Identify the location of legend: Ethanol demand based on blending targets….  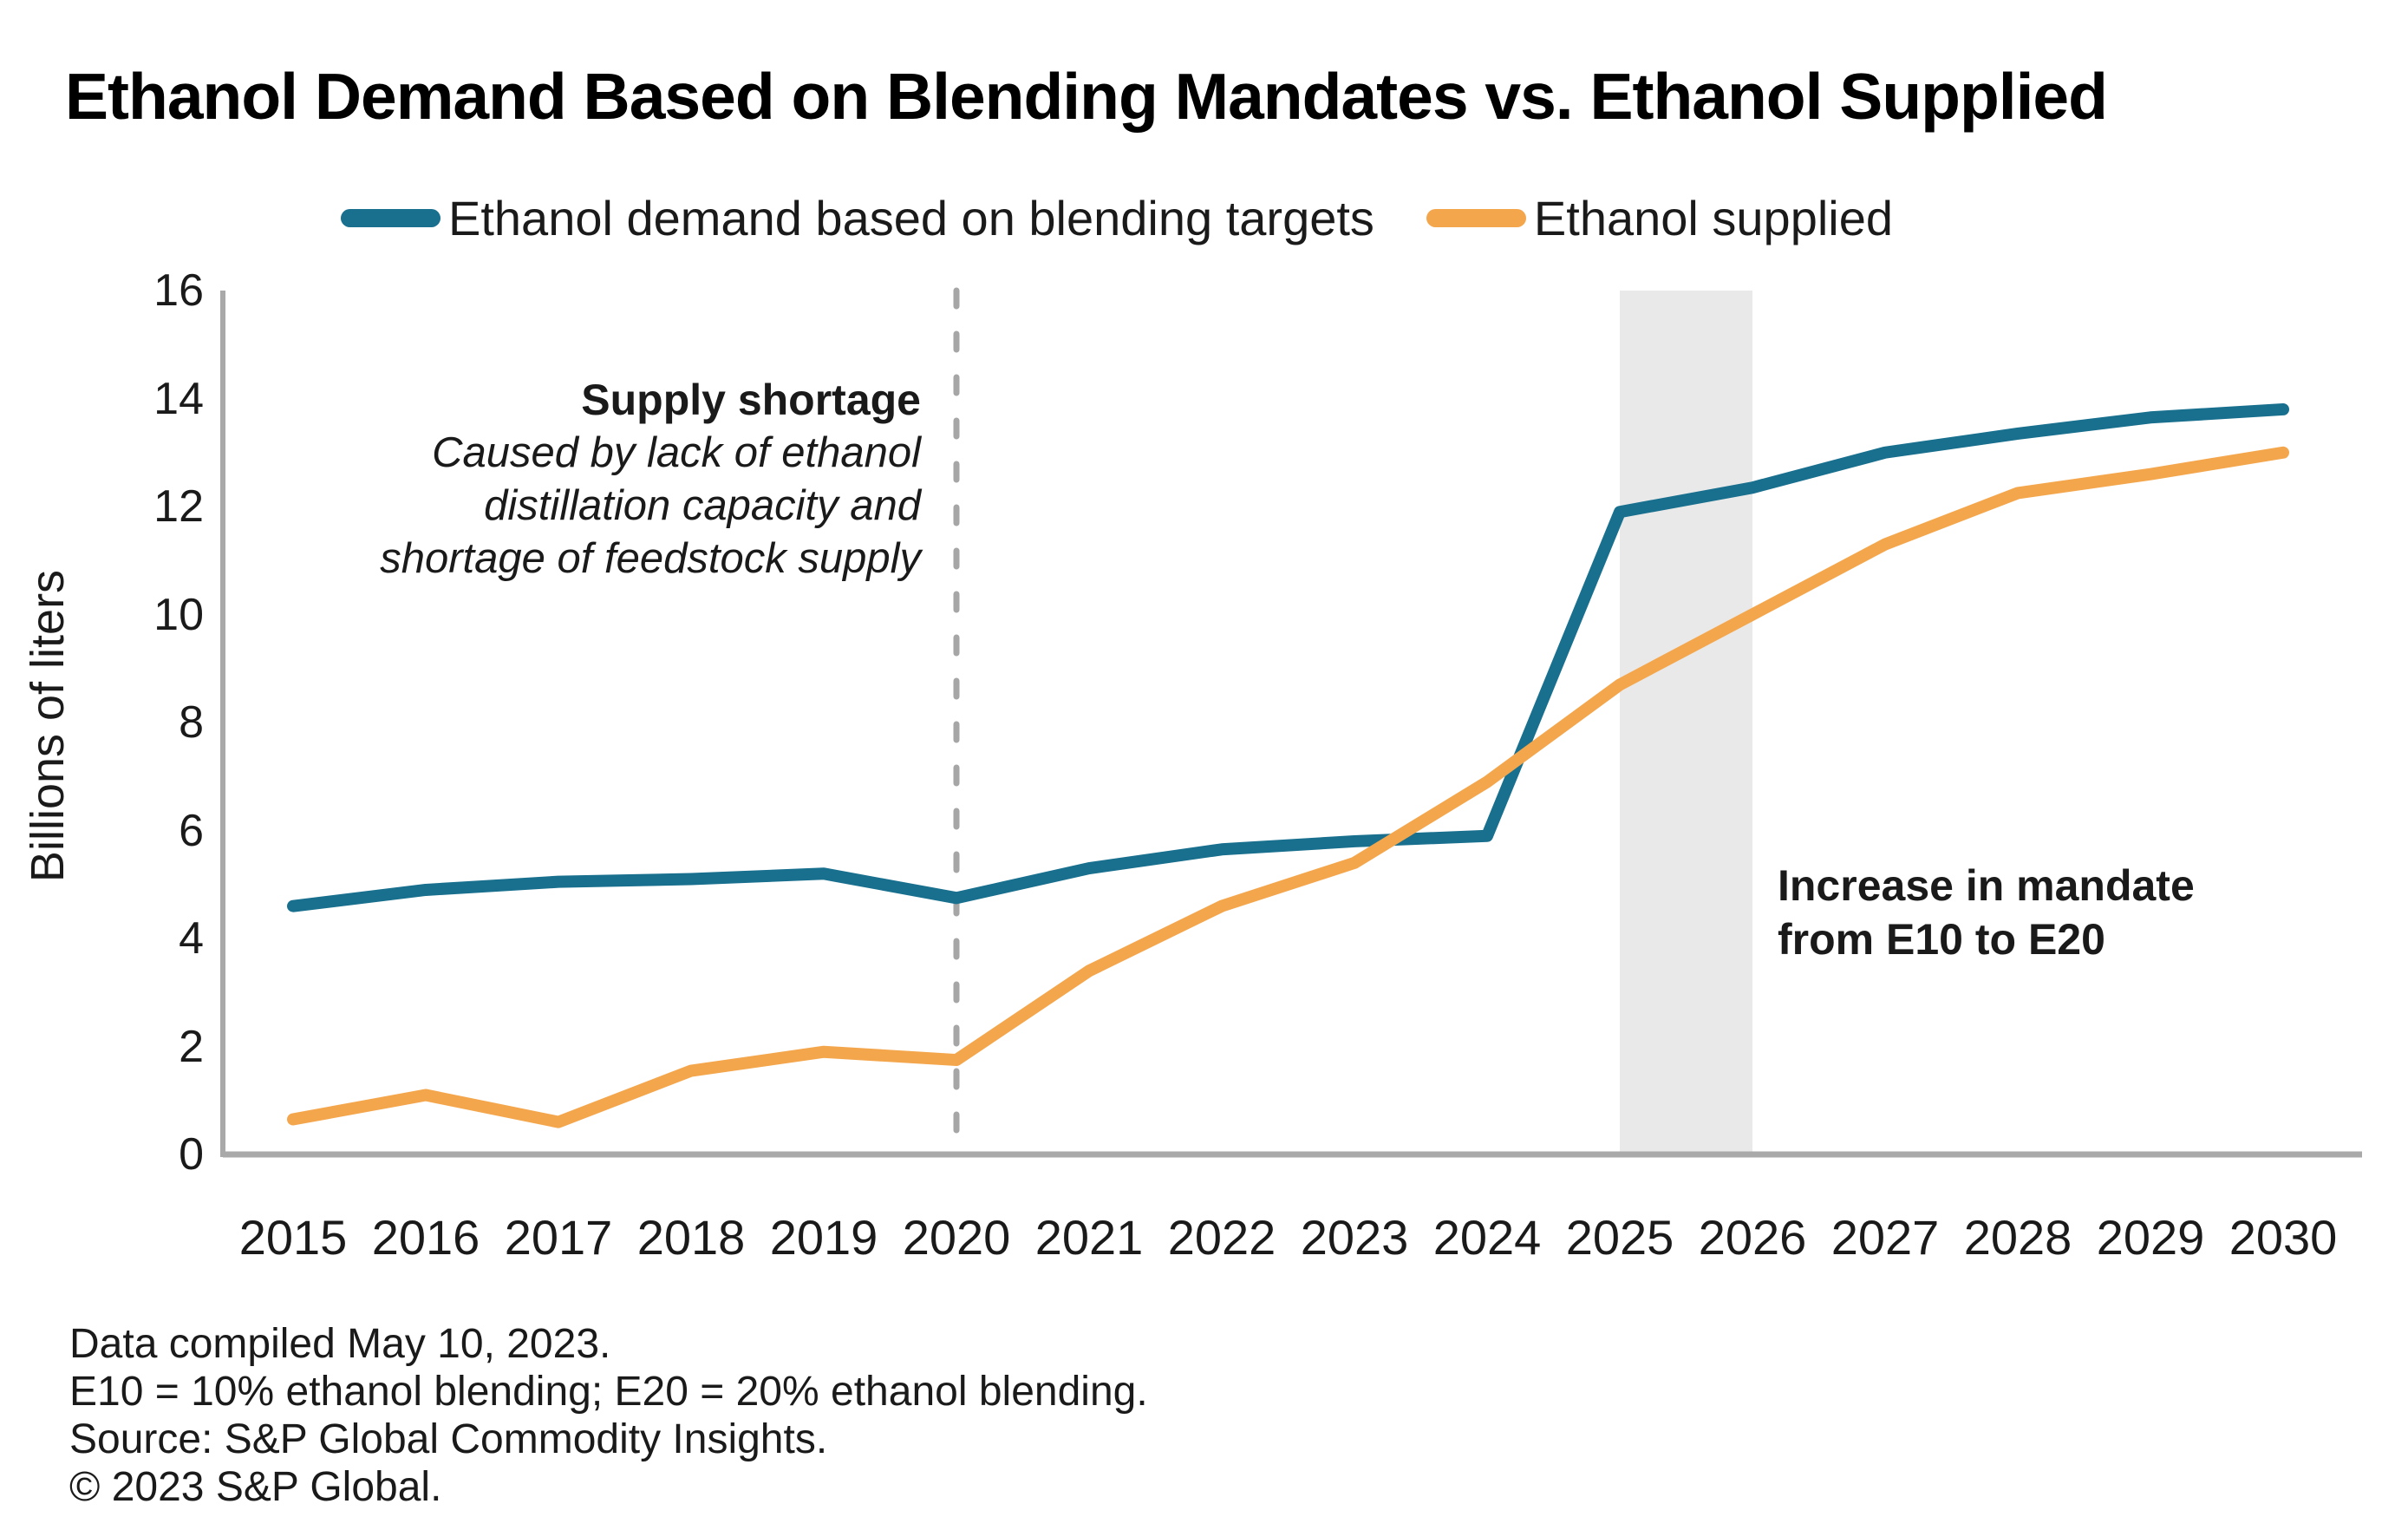
(1117, 218).